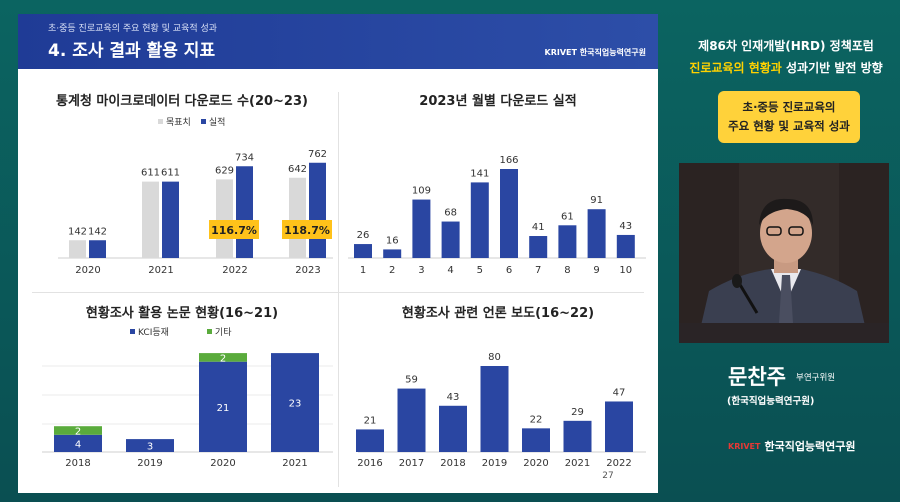  I want to click on chart3-value-label: 4, so click(78, 444).